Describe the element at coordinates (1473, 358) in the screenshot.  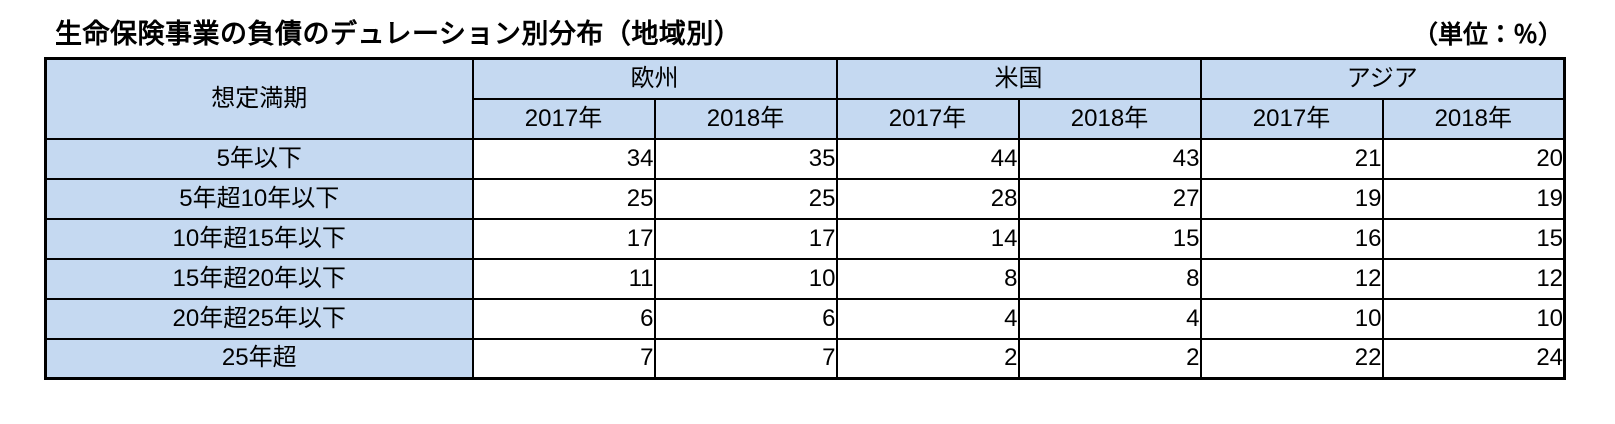
I see `value-cell: 24` at that location.